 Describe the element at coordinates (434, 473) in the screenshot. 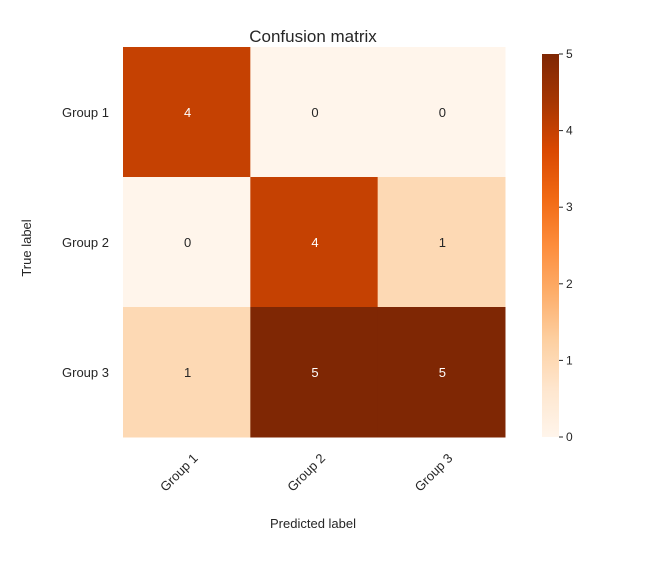

I see `x-tick-label: Group 3` at that location.